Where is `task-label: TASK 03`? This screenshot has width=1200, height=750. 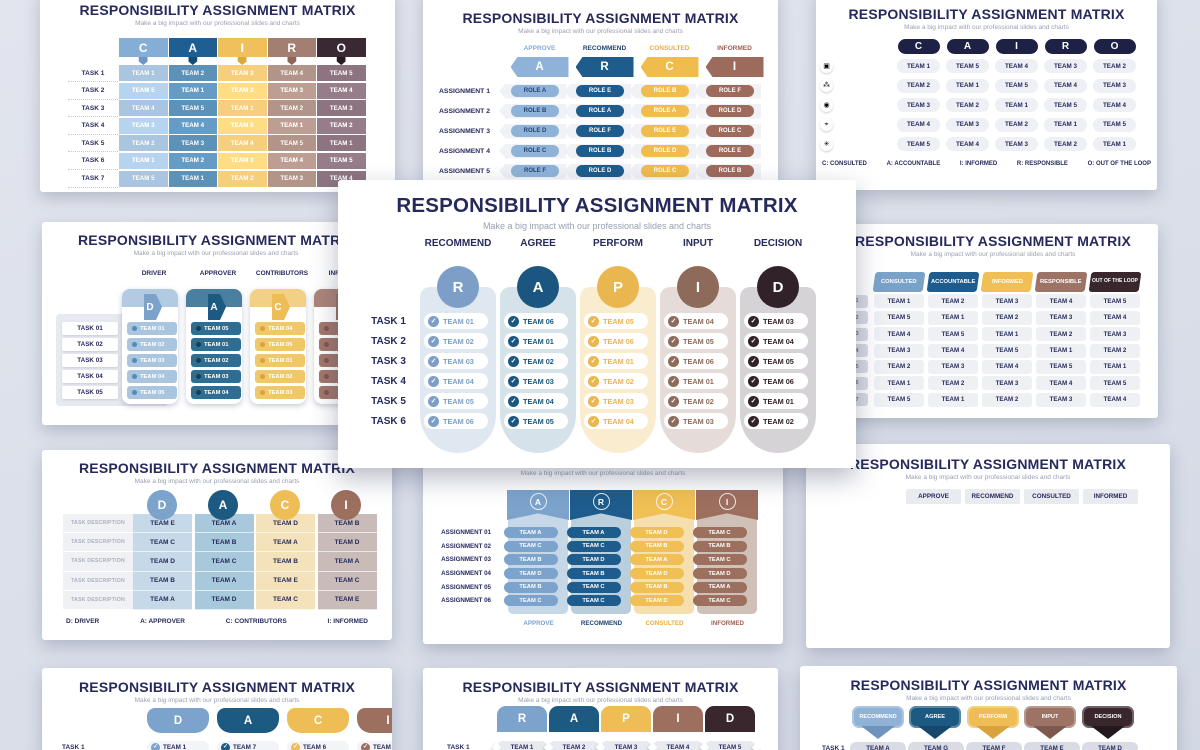 task-label: TASK 03 is located at coordinates (90, 360).